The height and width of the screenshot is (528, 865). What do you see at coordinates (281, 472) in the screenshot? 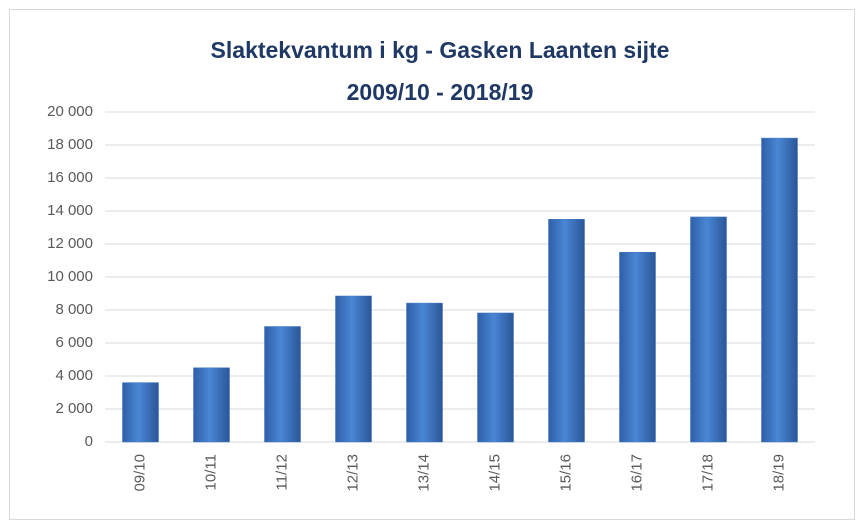
I see `x-tick-label: 11/12` at bounding box center [281, 472].